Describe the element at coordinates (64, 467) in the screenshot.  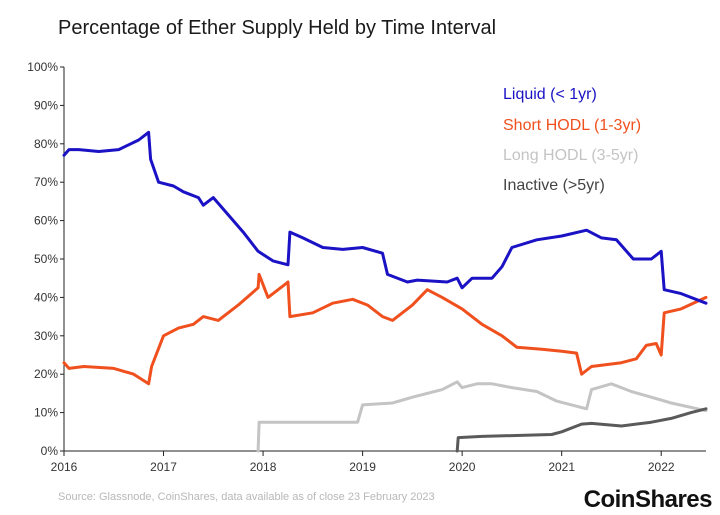
I see `x-tick-label: 2016` at that location.